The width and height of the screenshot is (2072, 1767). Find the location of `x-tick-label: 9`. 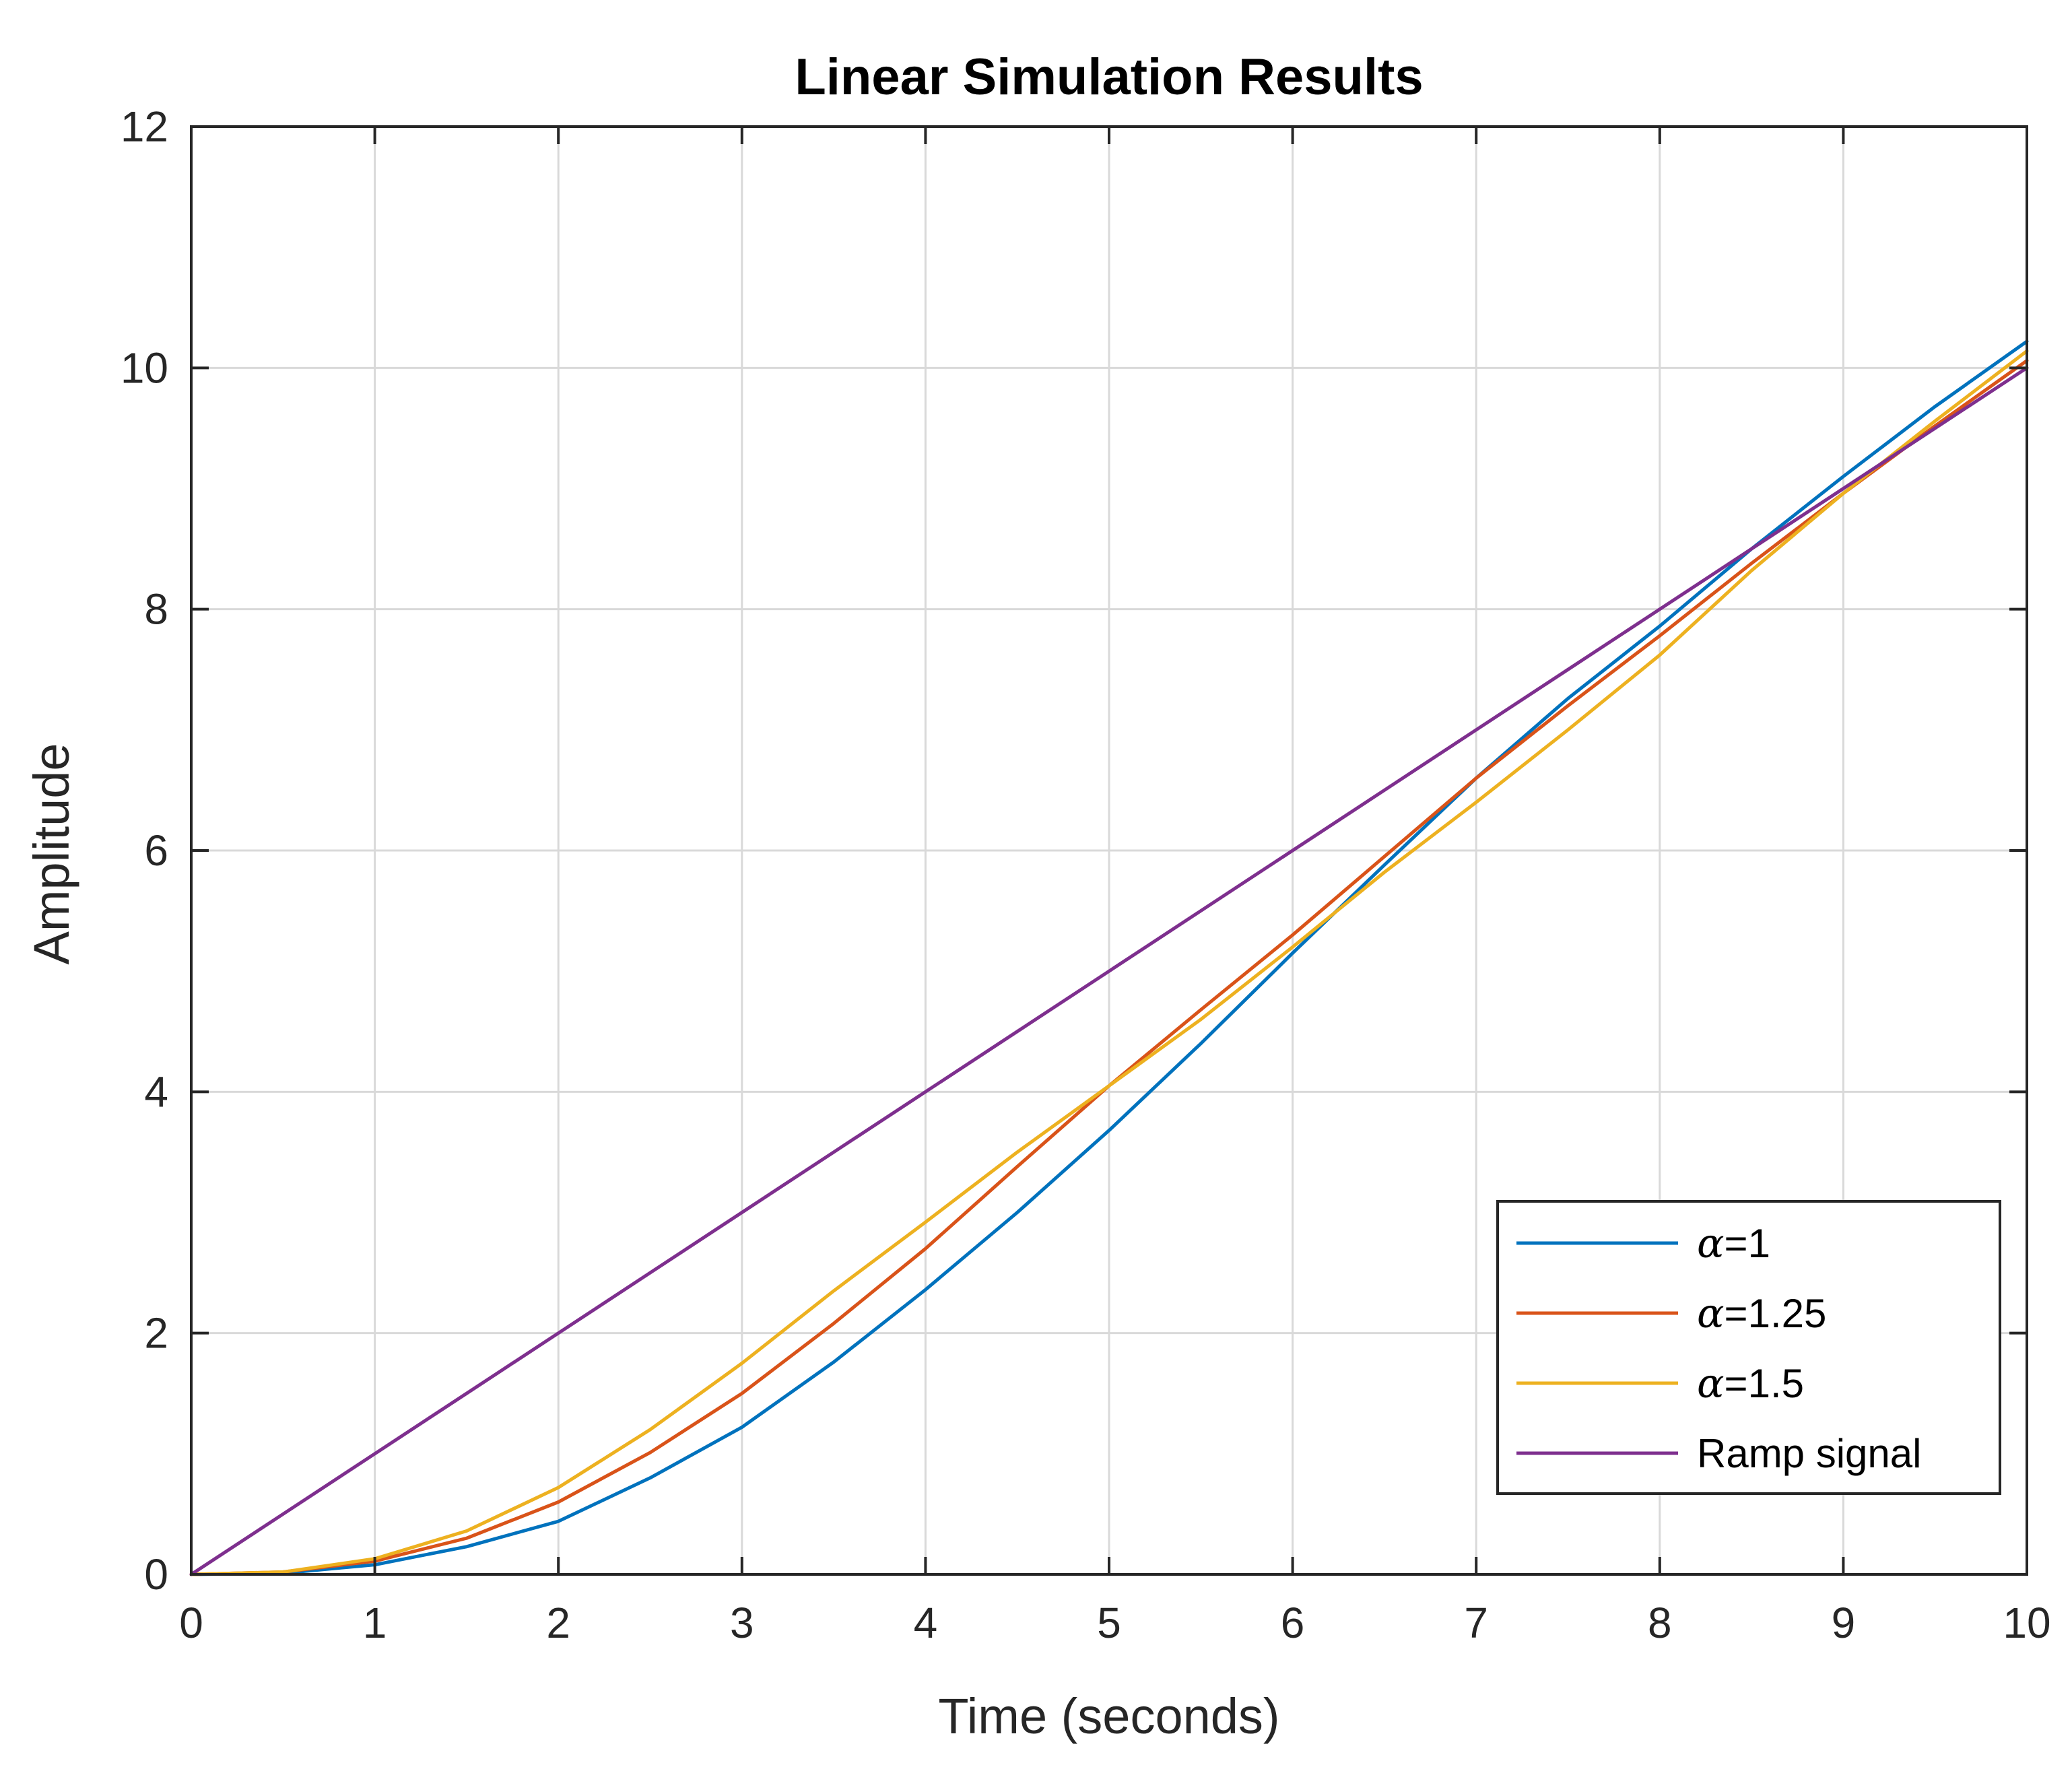

x-tick-label: 9 is located at coordinates (1844, 1623).